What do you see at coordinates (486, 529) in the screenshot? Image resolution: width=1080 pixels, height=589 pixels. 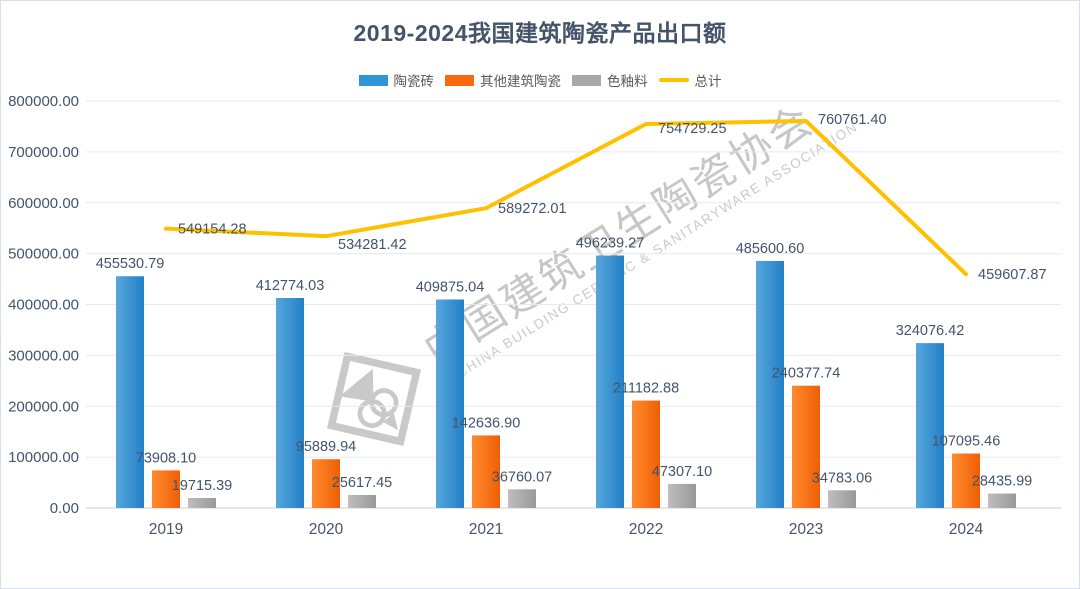 I see `x-axis-label-2021: 2021` at bounding box center [486, 529].